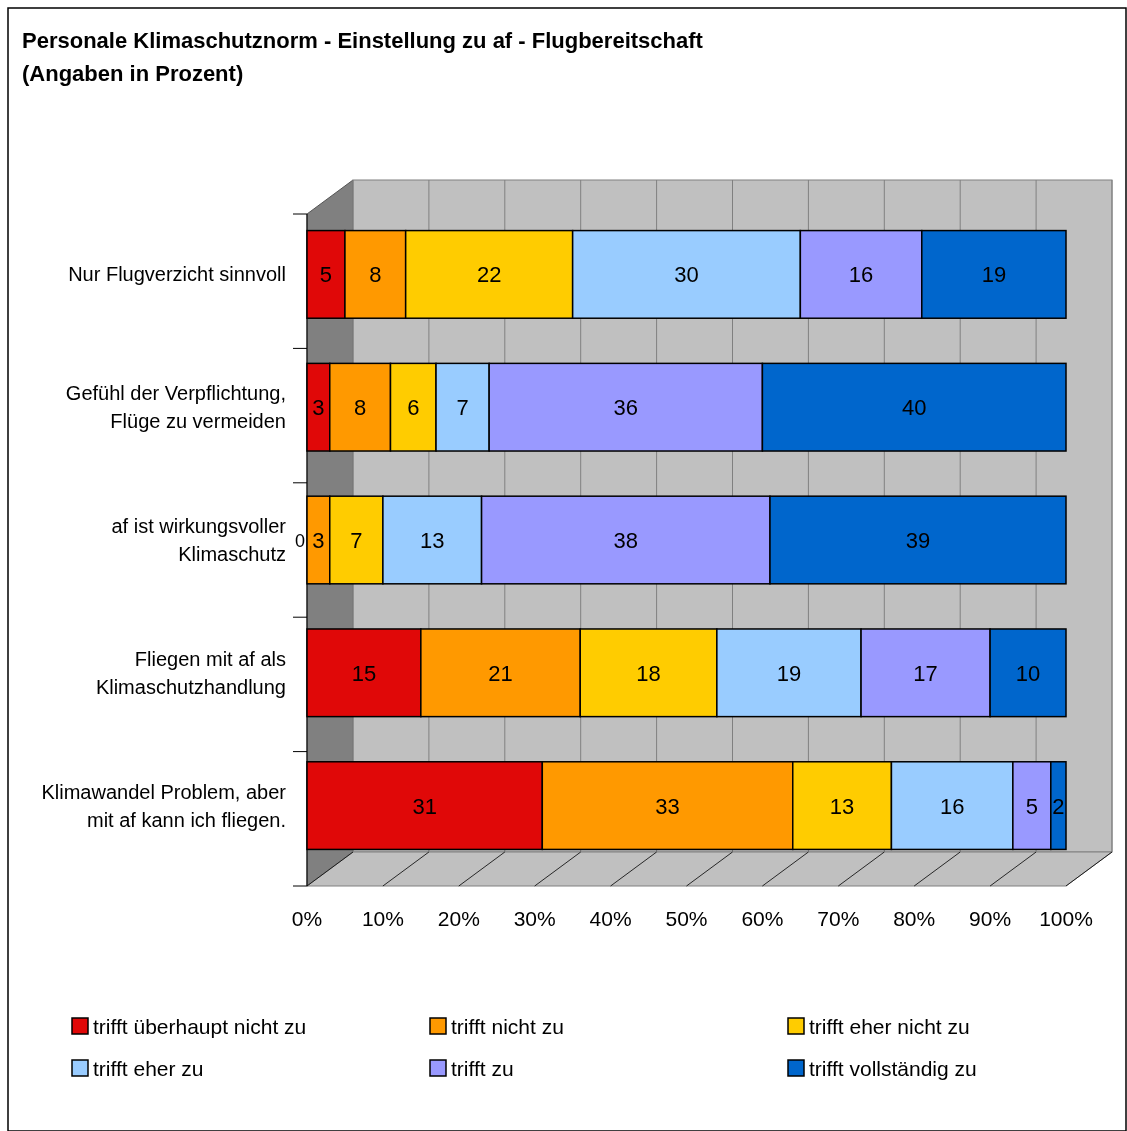 Image resolution: width=1127 pixels, height=1131 pixels. Describe the element at coordinates (299, 541) in the screenshot. I see `annotation: 0` at that location.